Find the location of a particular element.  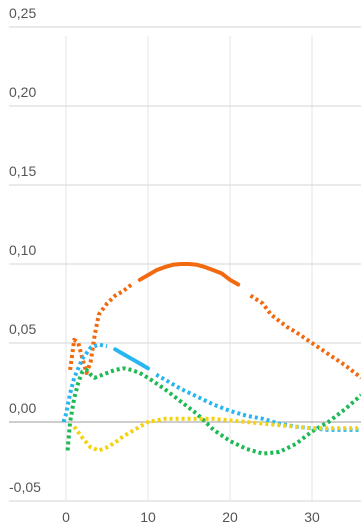

y-tick-label: 0,10 is located at coordinates (22, 250).